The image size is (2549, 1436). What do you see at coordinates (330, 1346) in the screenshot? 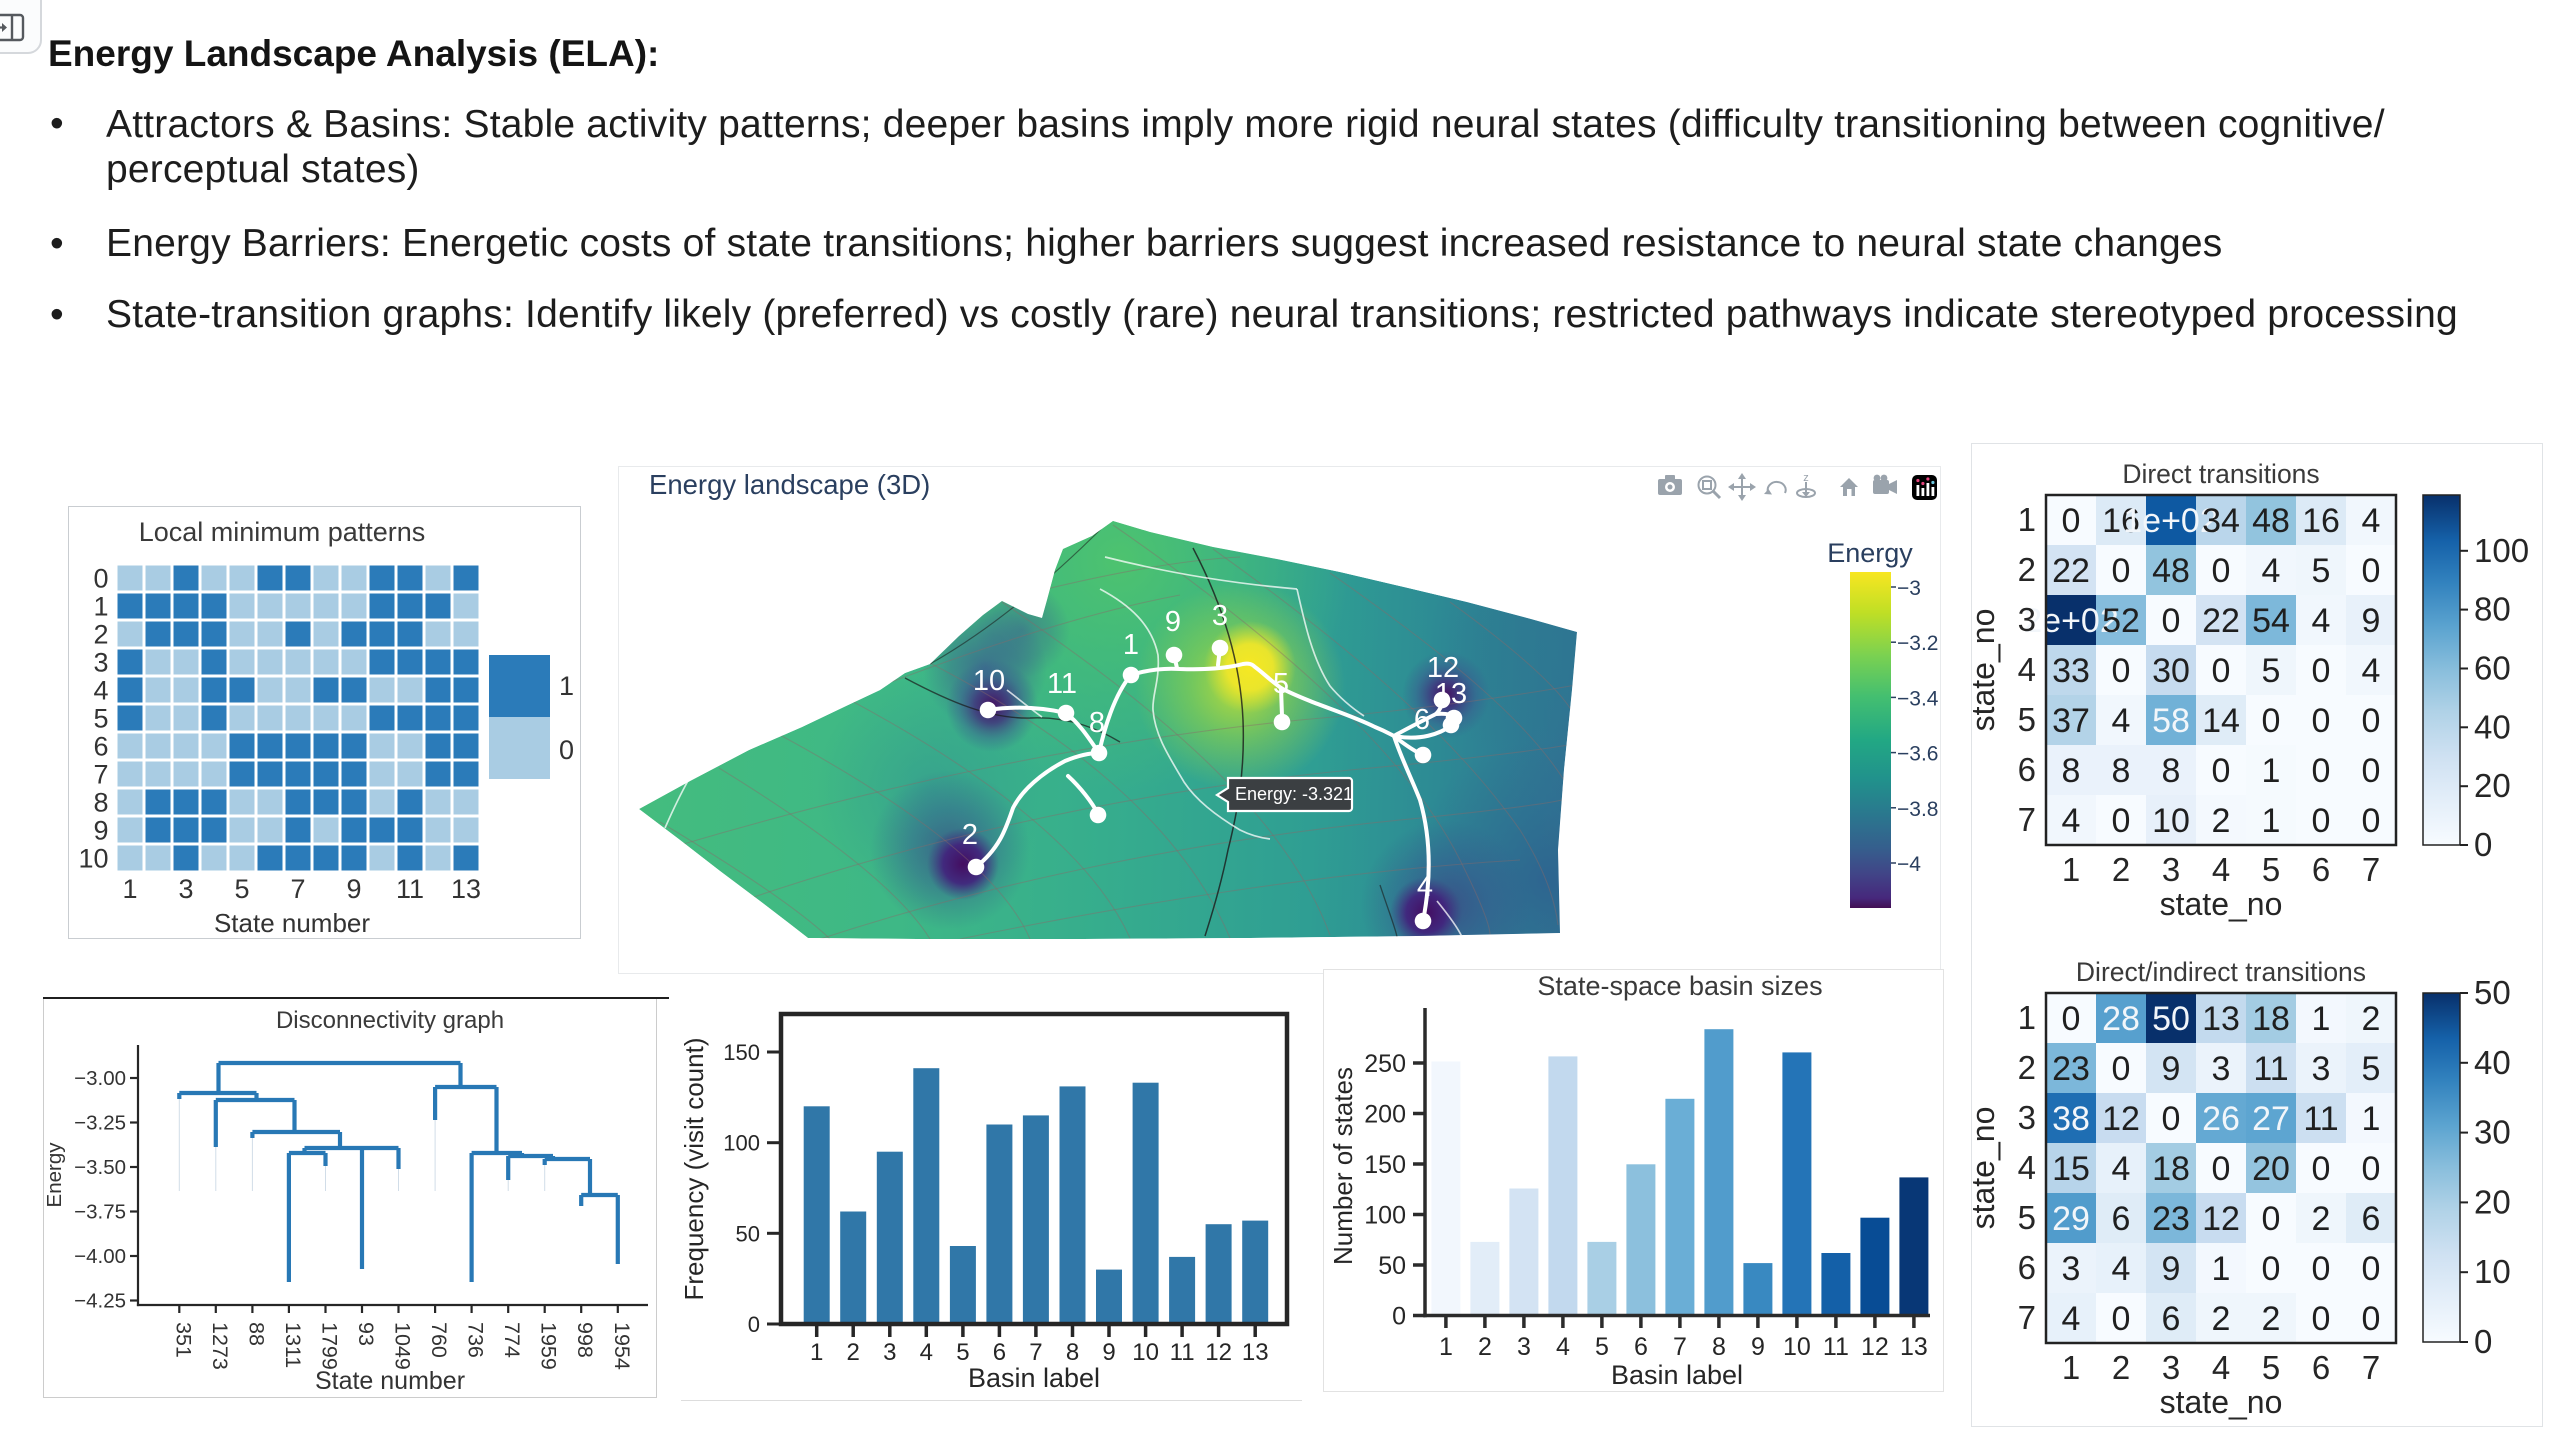
I see `svg-text: 1799` at bounding box center [330, 1346].